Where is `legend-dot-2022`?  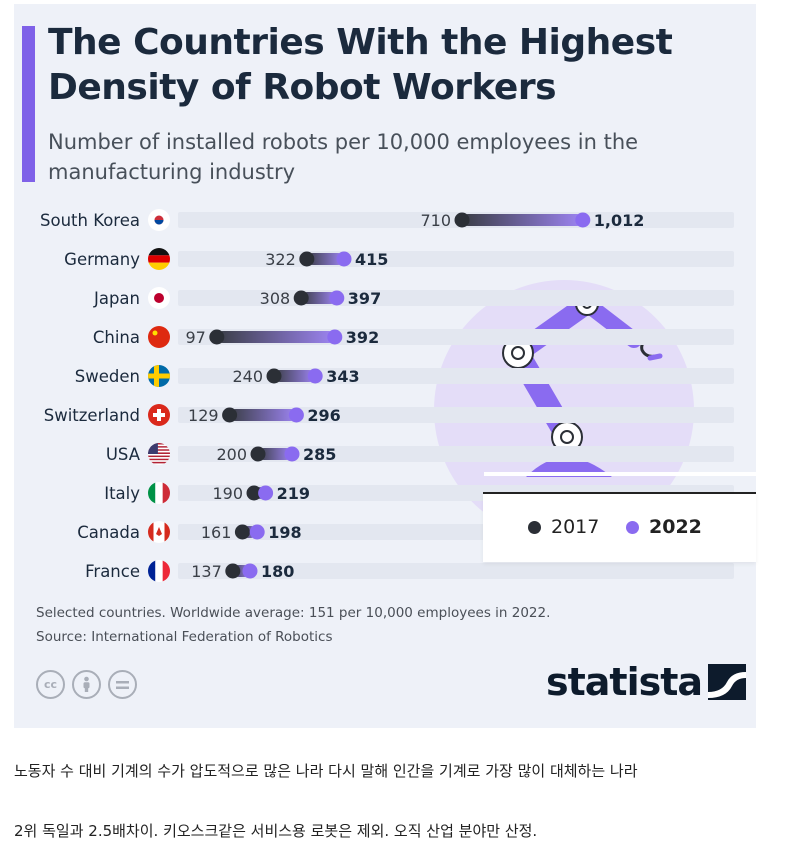 legend-dot-2022 is located at coordinates (632, 527).